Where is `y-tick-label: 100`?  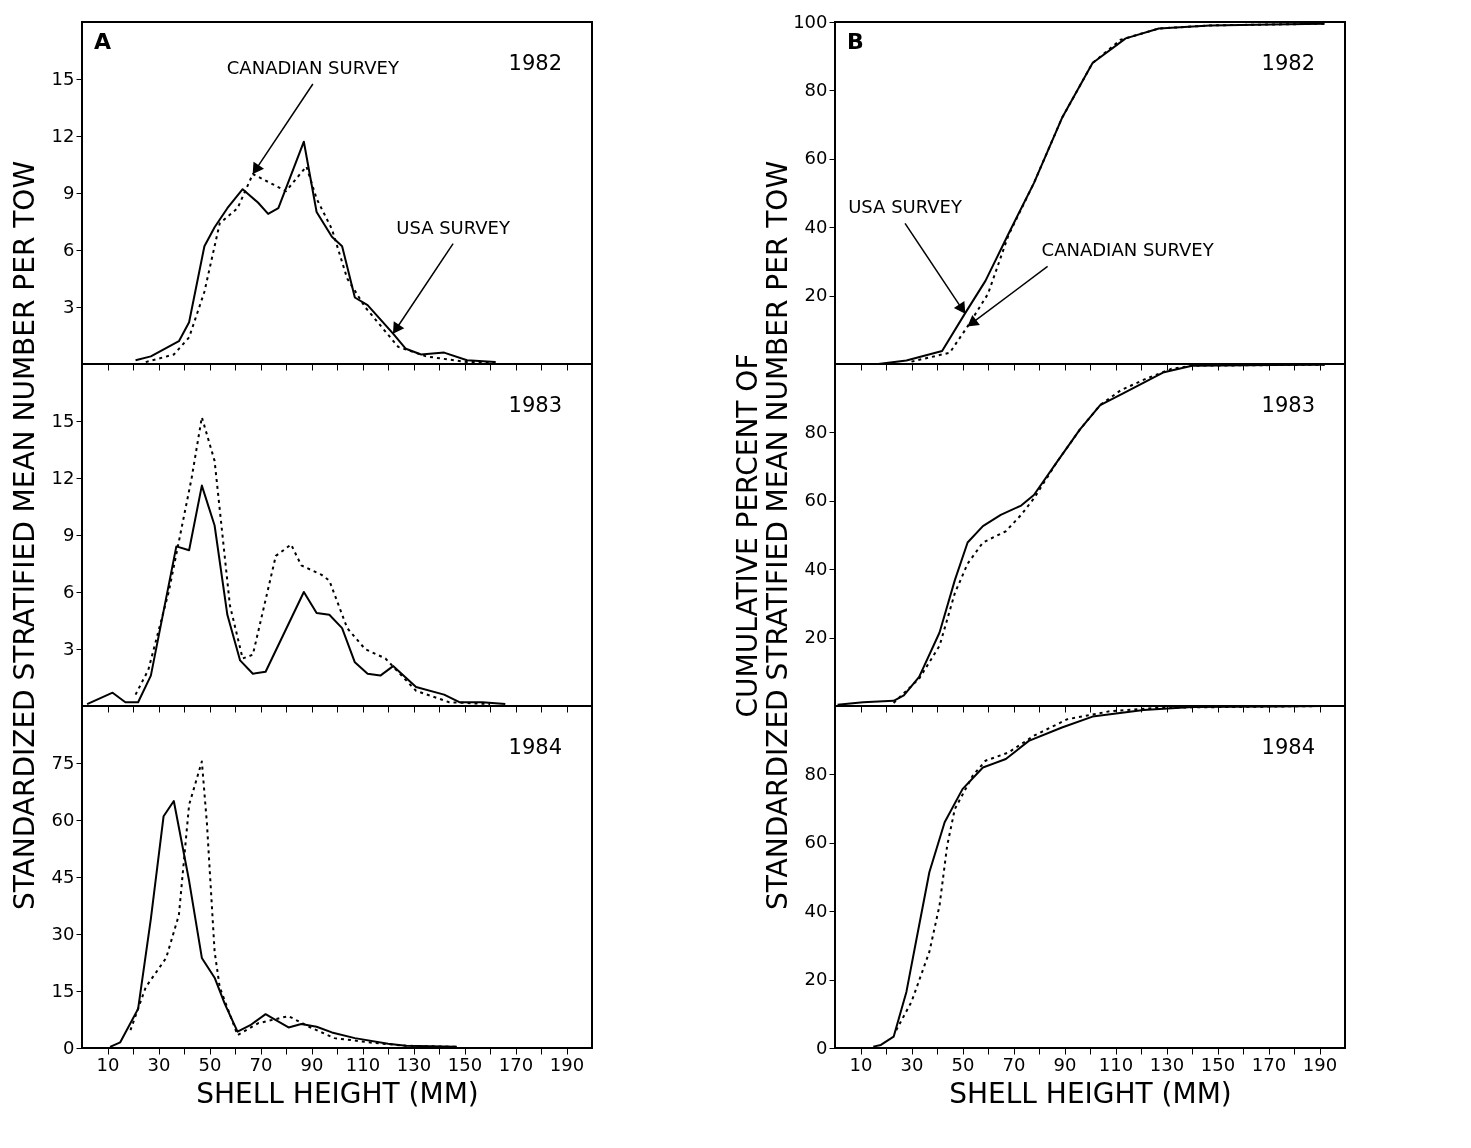 y-tick-label: 100 is located at coordinates (810, 21).